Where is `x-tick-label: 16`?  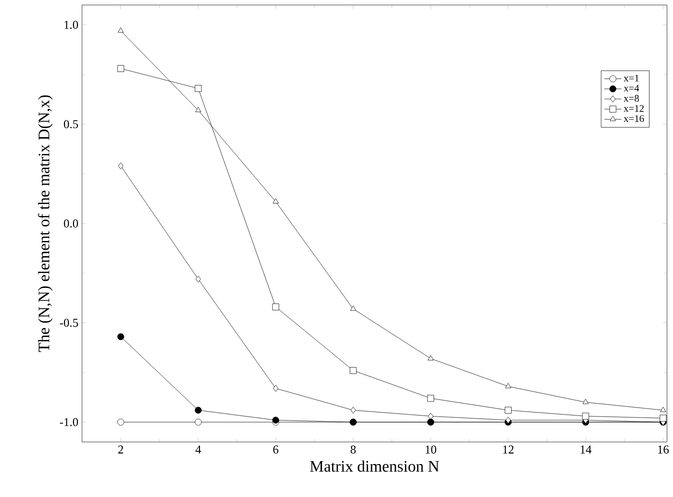 x-tick-label: 16 is located at coordinates (663, 450).